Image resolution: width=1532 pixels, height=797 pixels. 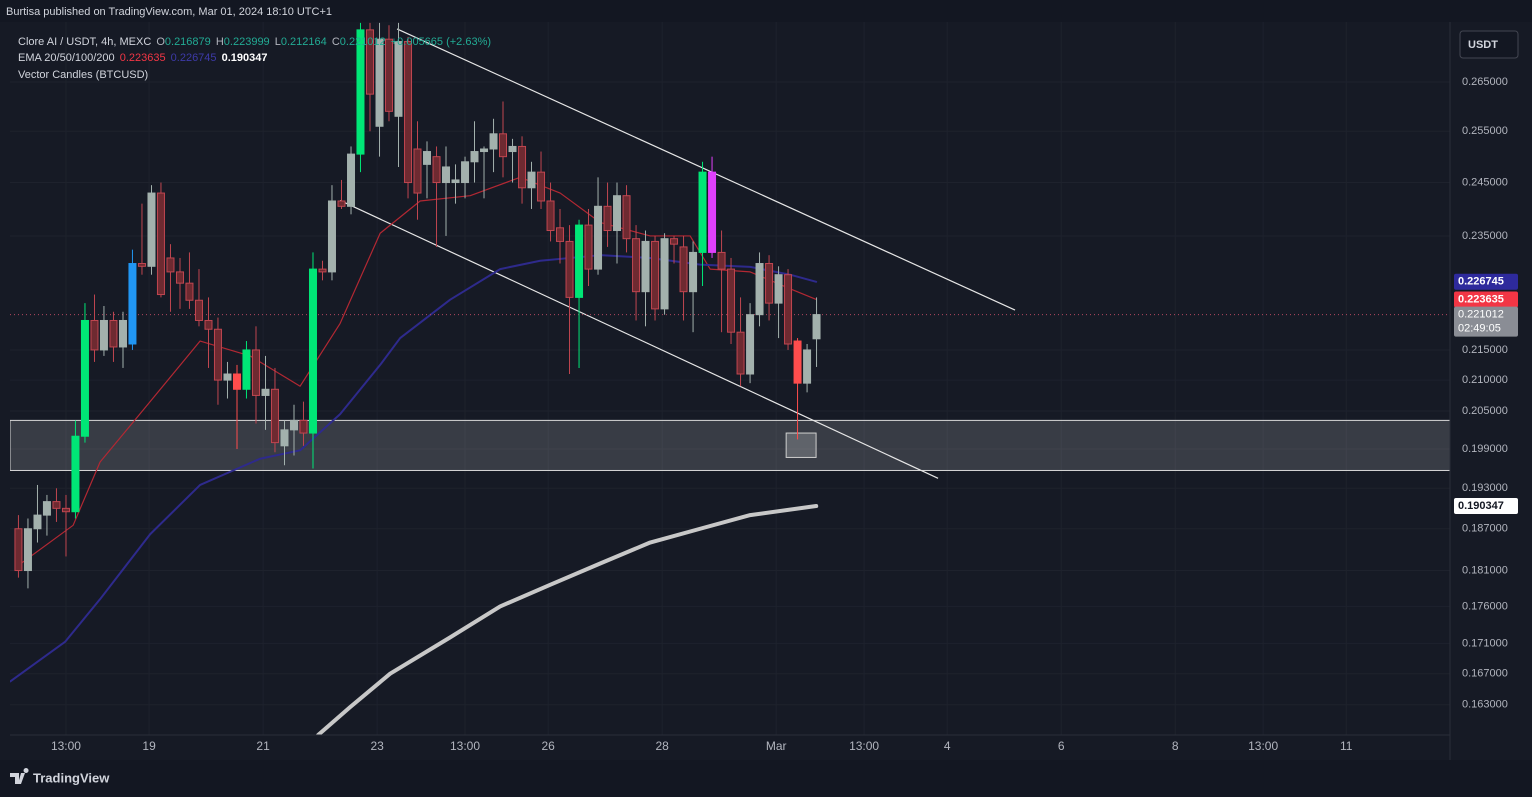 What do you see at coordinates (1485, 449) in the screenshot?
I see `y-tick-label: 0.199000` at bounding box center [1485, 449].